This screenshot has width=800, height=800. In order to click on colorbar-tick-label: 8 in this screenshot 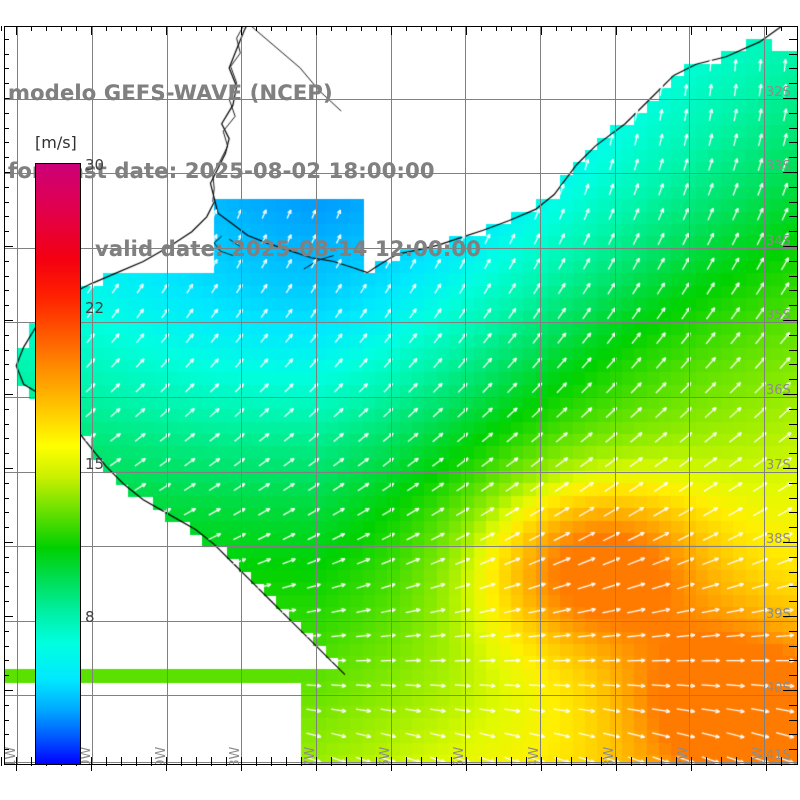, I will do `click(90, 617)`.